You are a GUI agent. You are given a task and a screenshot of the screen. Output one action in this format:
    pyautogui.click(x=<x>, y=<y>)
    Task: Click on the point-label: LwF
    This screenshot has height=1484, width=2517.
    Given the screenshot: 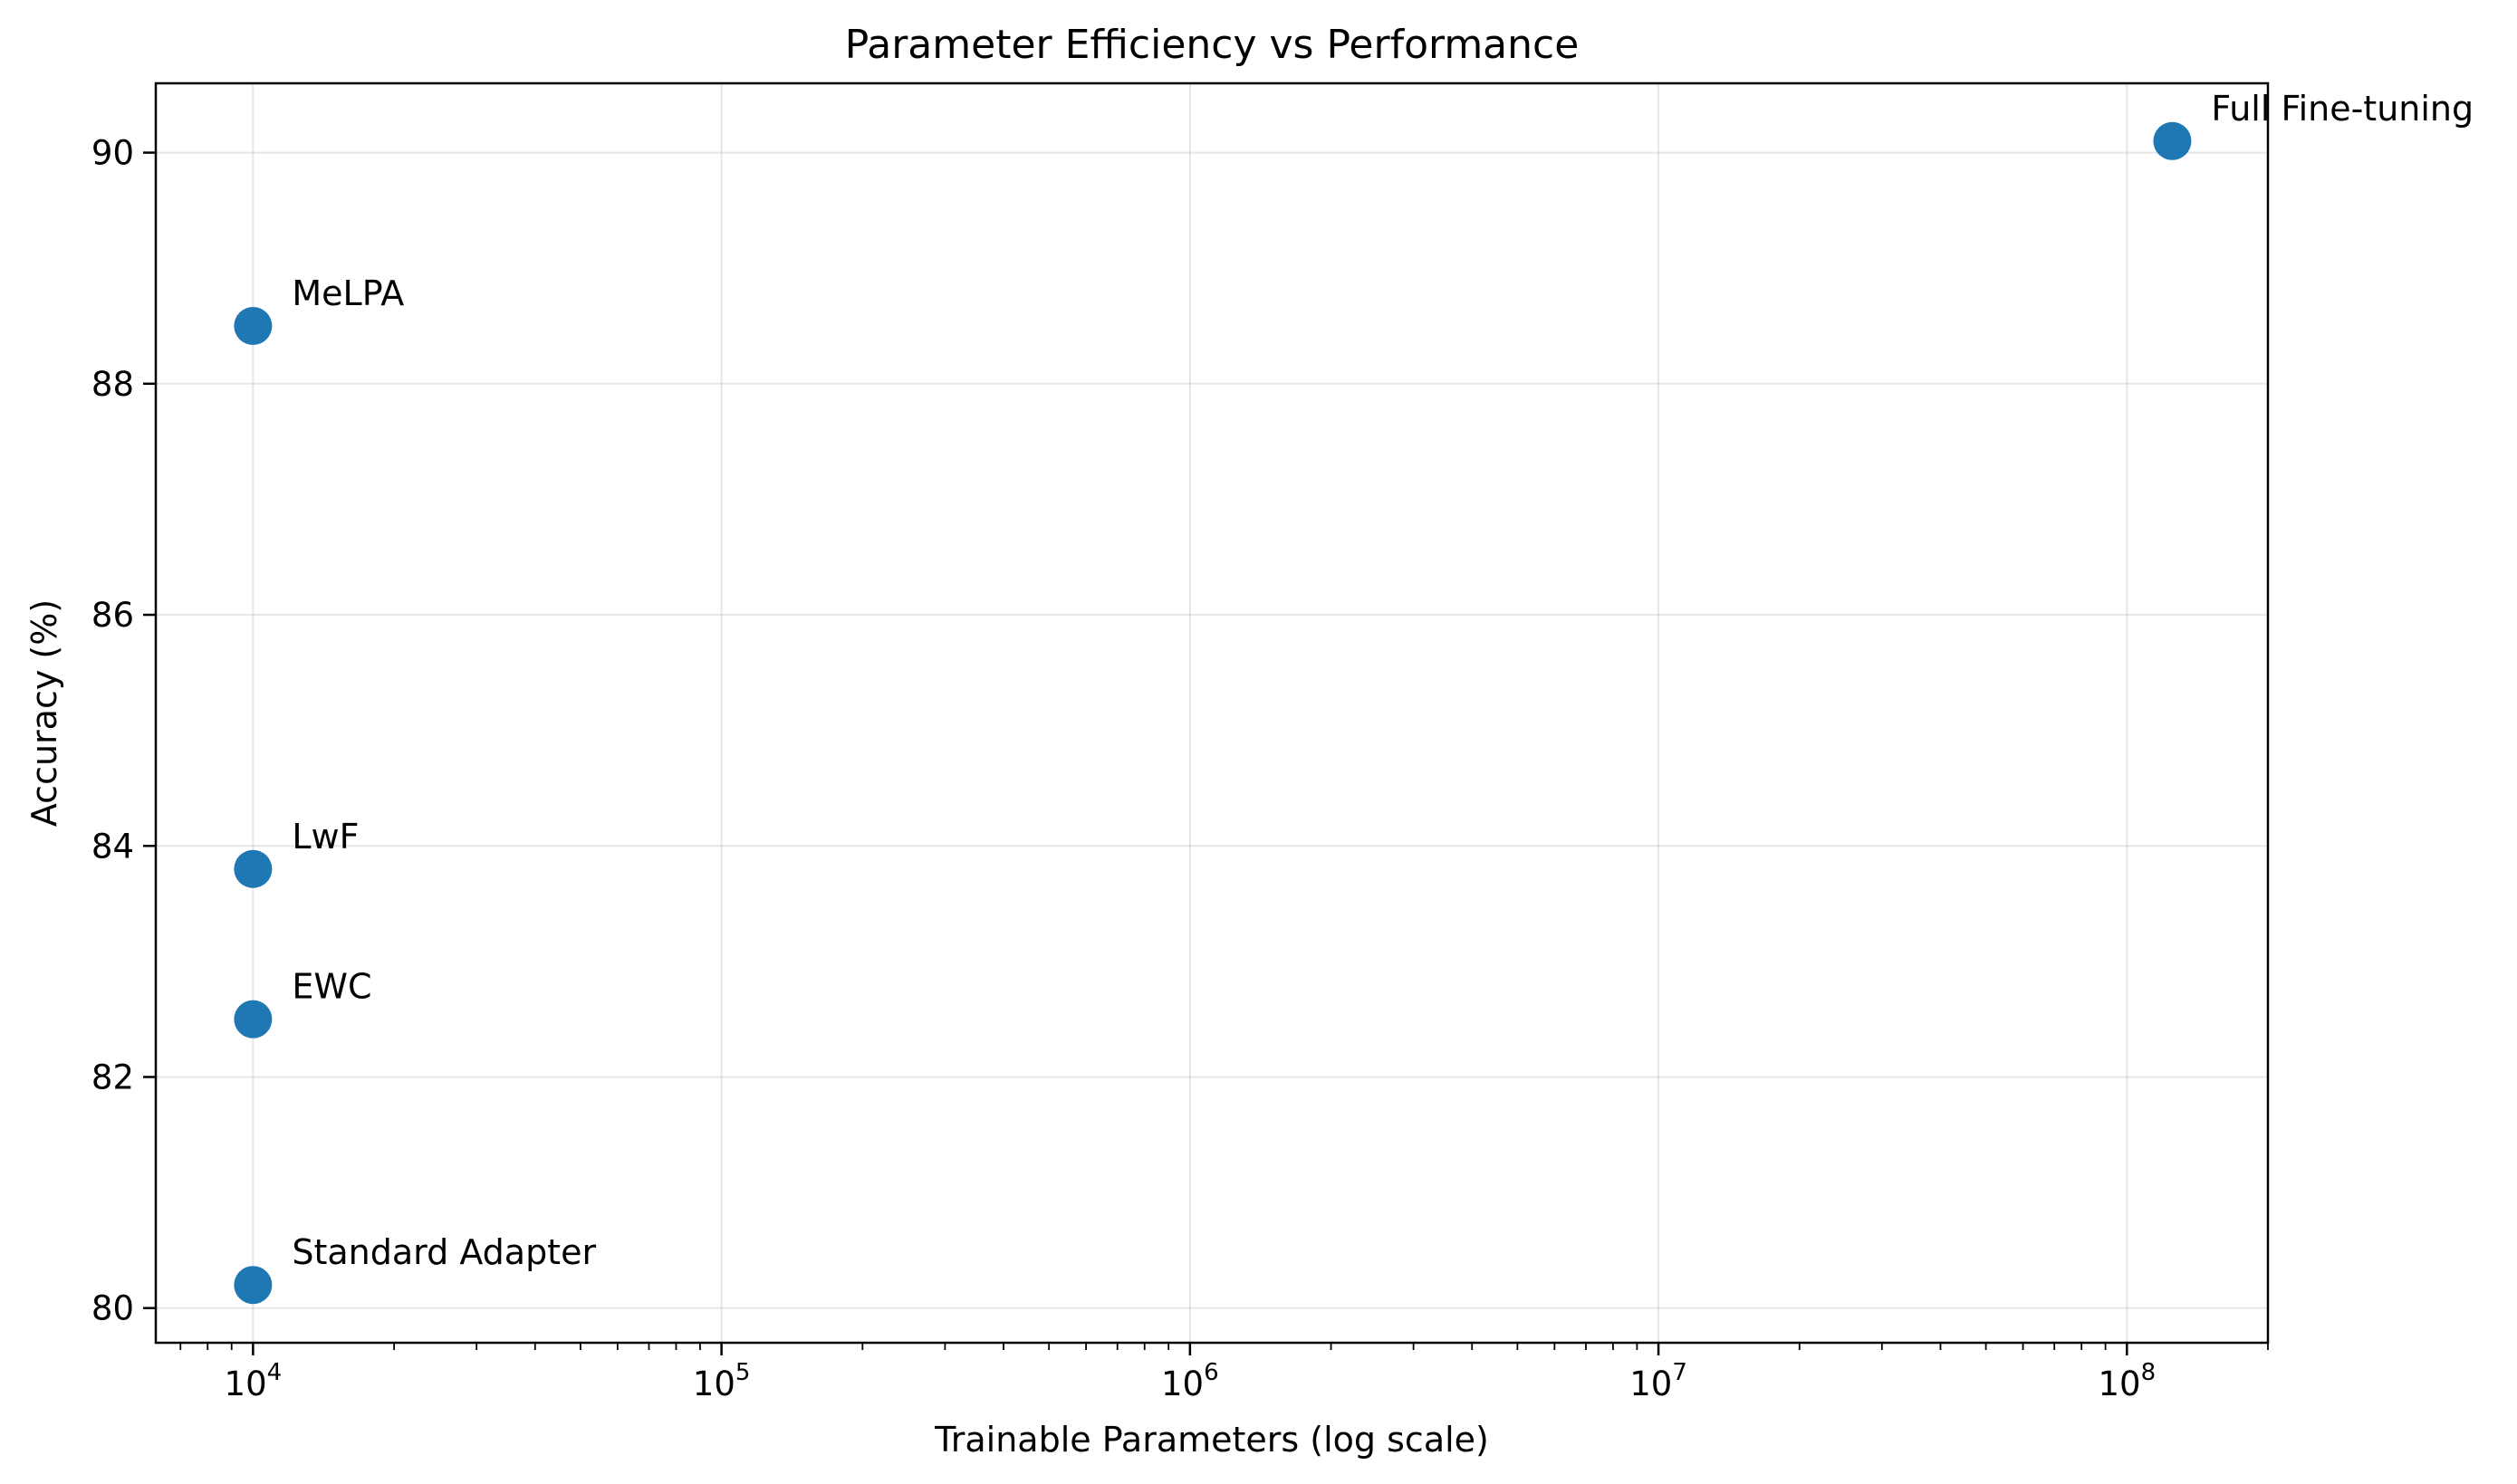 What is the action you would take?
    pyautogui.click(x=325, y=837)
    